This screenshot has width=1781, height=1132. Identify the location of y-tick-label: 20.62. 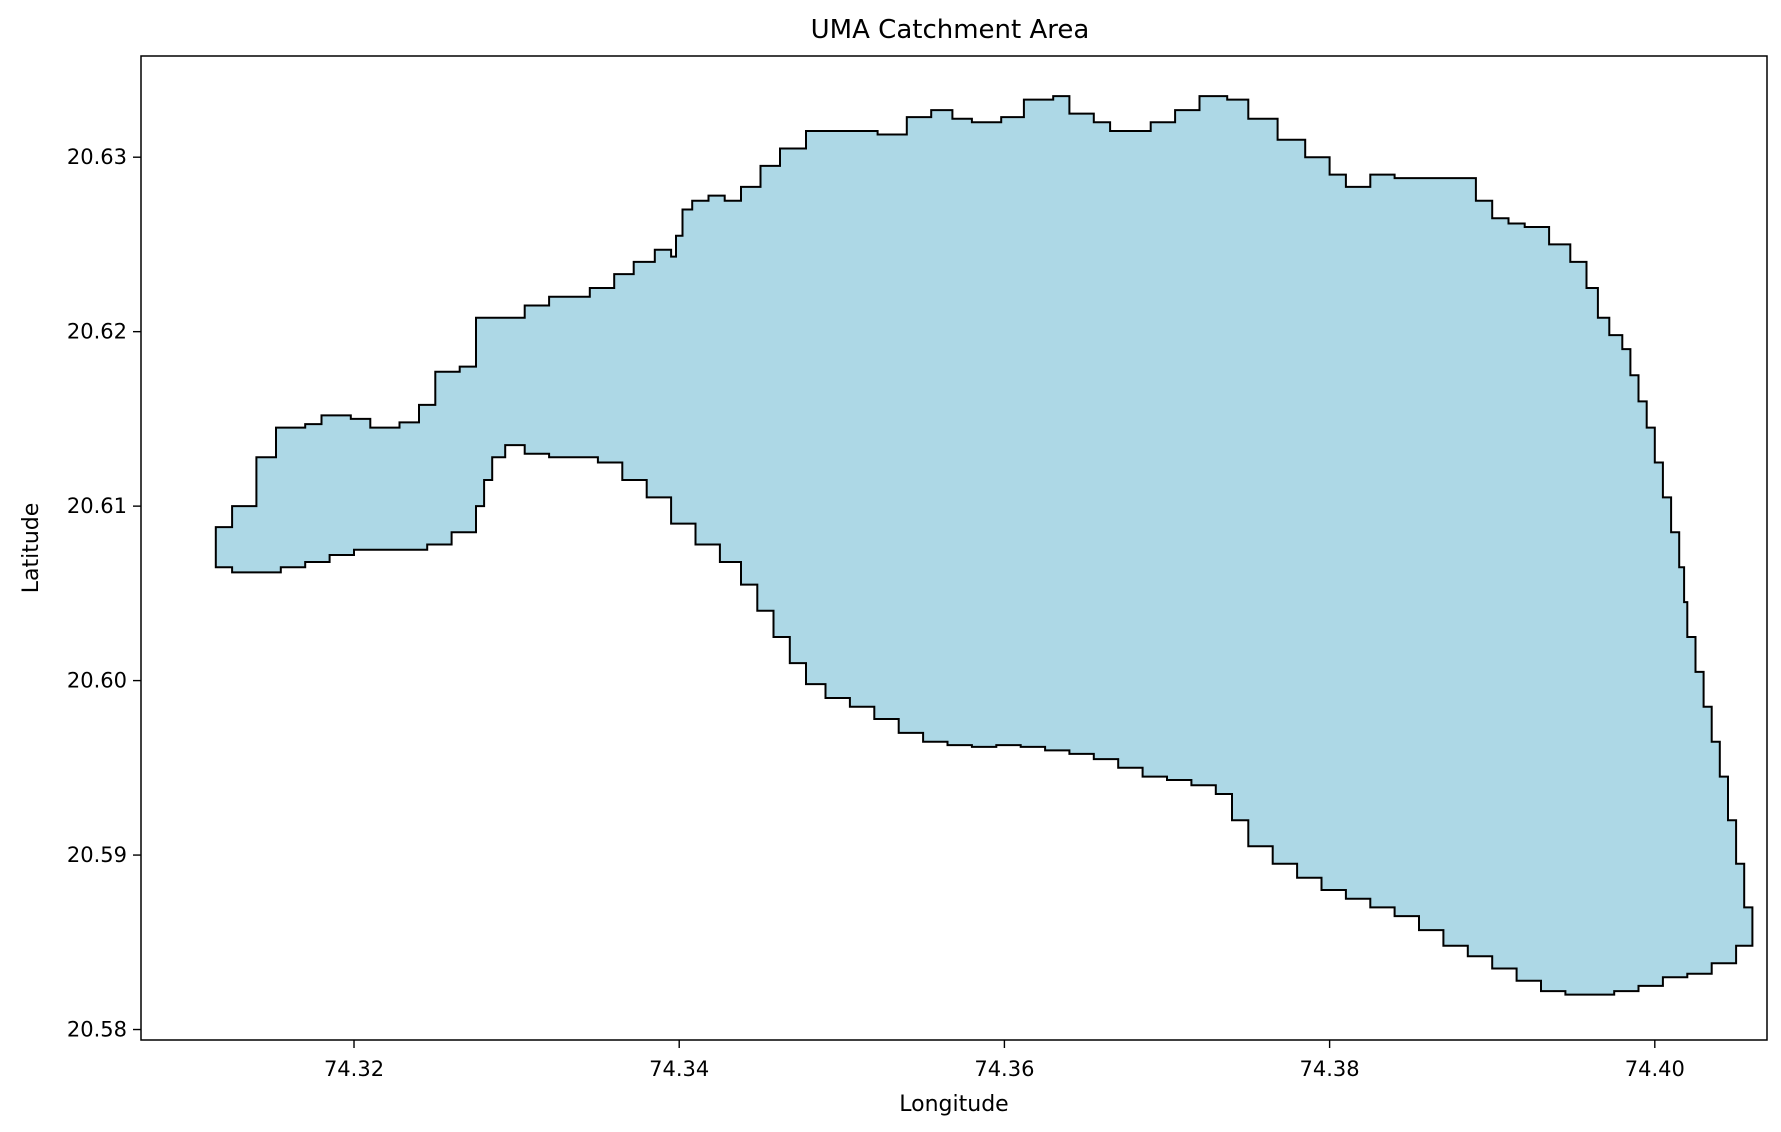
(97, 332).